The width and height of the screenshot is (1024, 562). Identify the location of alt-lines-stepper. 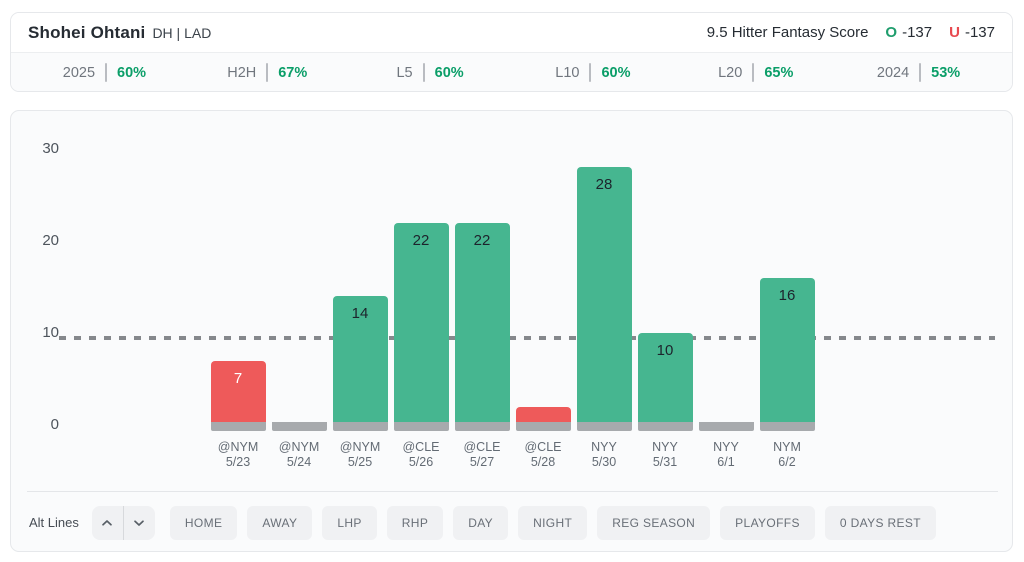
(123, 522).